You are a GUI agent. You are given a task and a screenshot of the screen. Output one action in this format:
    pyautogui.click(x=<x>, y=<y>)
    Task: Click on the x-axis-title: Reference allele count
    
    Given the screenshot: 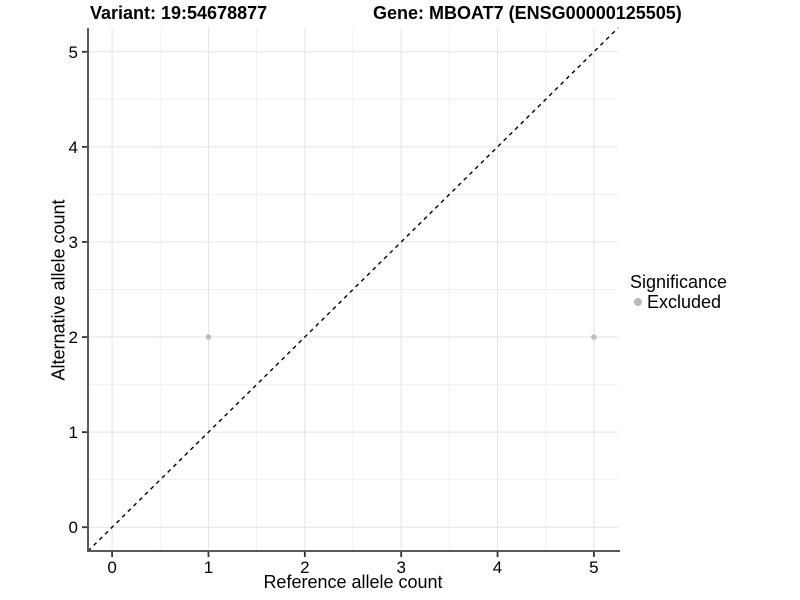 What is the action you would take?
    pyautogui.click(x=353, y=582)
    